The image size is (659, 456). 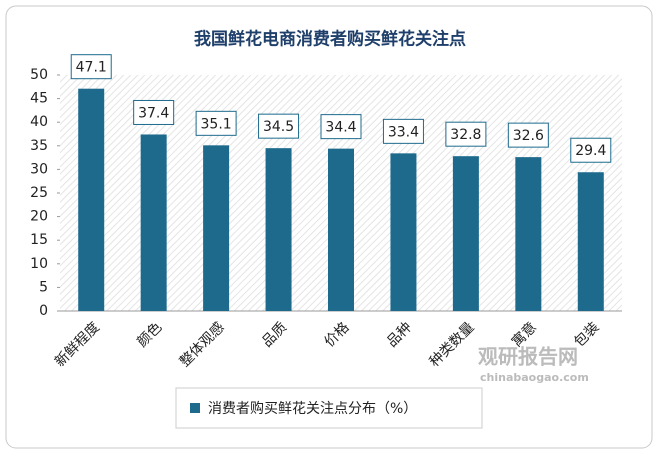 I want to click on watermark-name: 观研报告网, so click(x=528, y=357).